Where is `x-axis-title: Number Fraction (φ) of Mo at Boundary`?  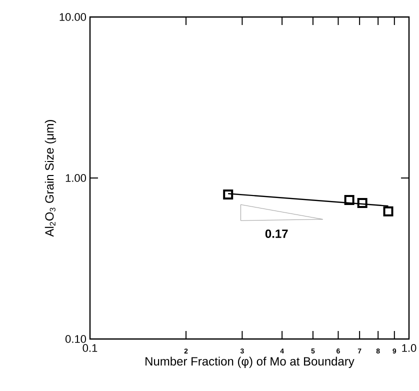 x-axis-title: Number Fraction (φ) of Mo at Boundary is located at coordinates (250, 362).